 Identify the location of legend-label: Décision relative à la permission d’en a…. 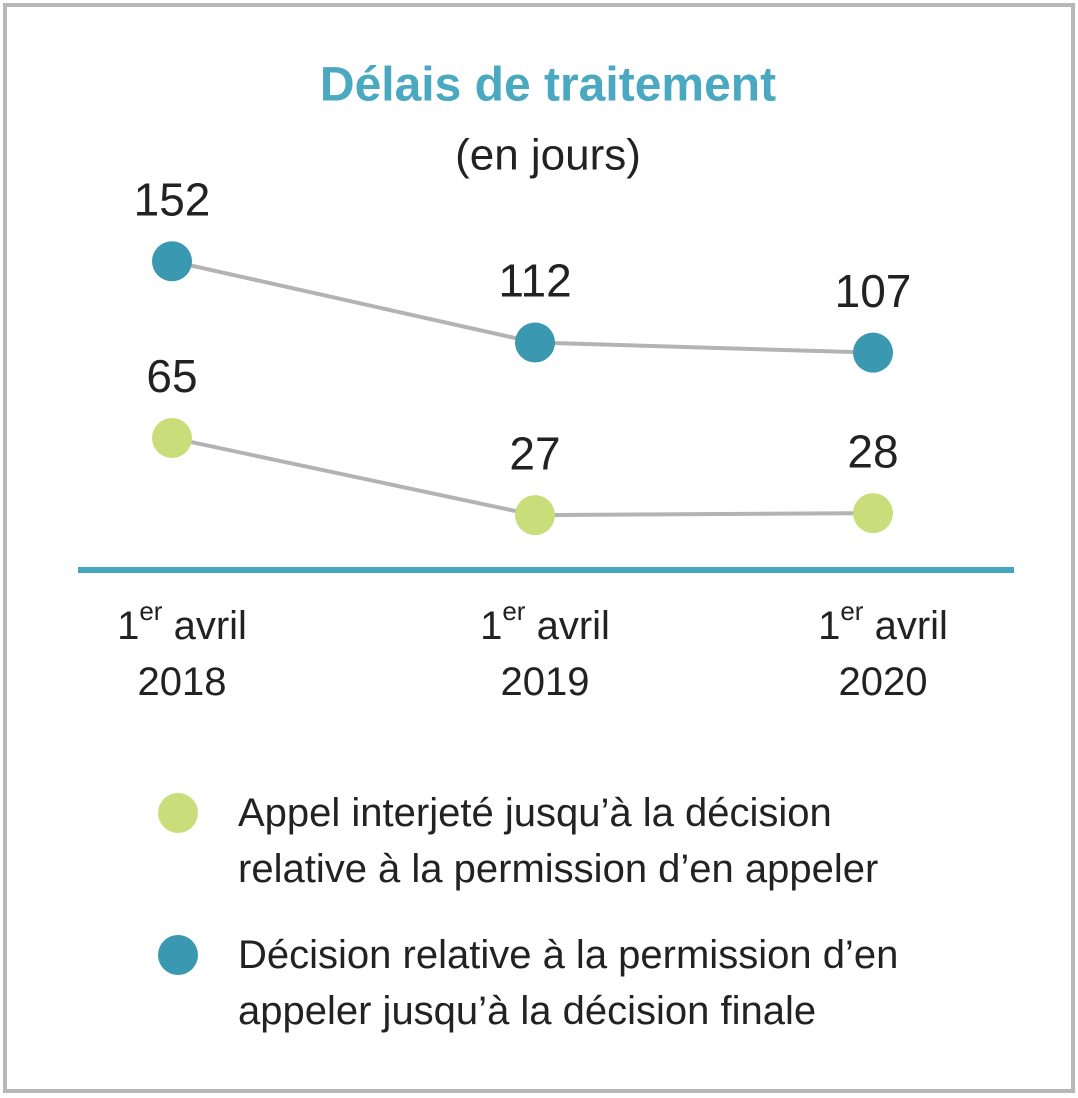
(568, 983).